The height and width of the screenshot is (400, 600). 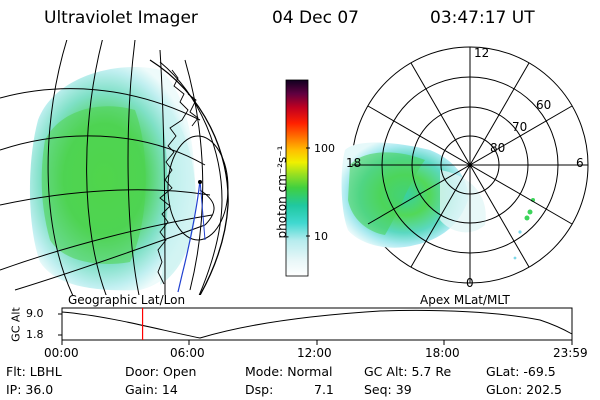 What do you see at coordinates (161, 371) in the screenshot?
I see `door-info: Door: Open` at bounding box center [161, 371].